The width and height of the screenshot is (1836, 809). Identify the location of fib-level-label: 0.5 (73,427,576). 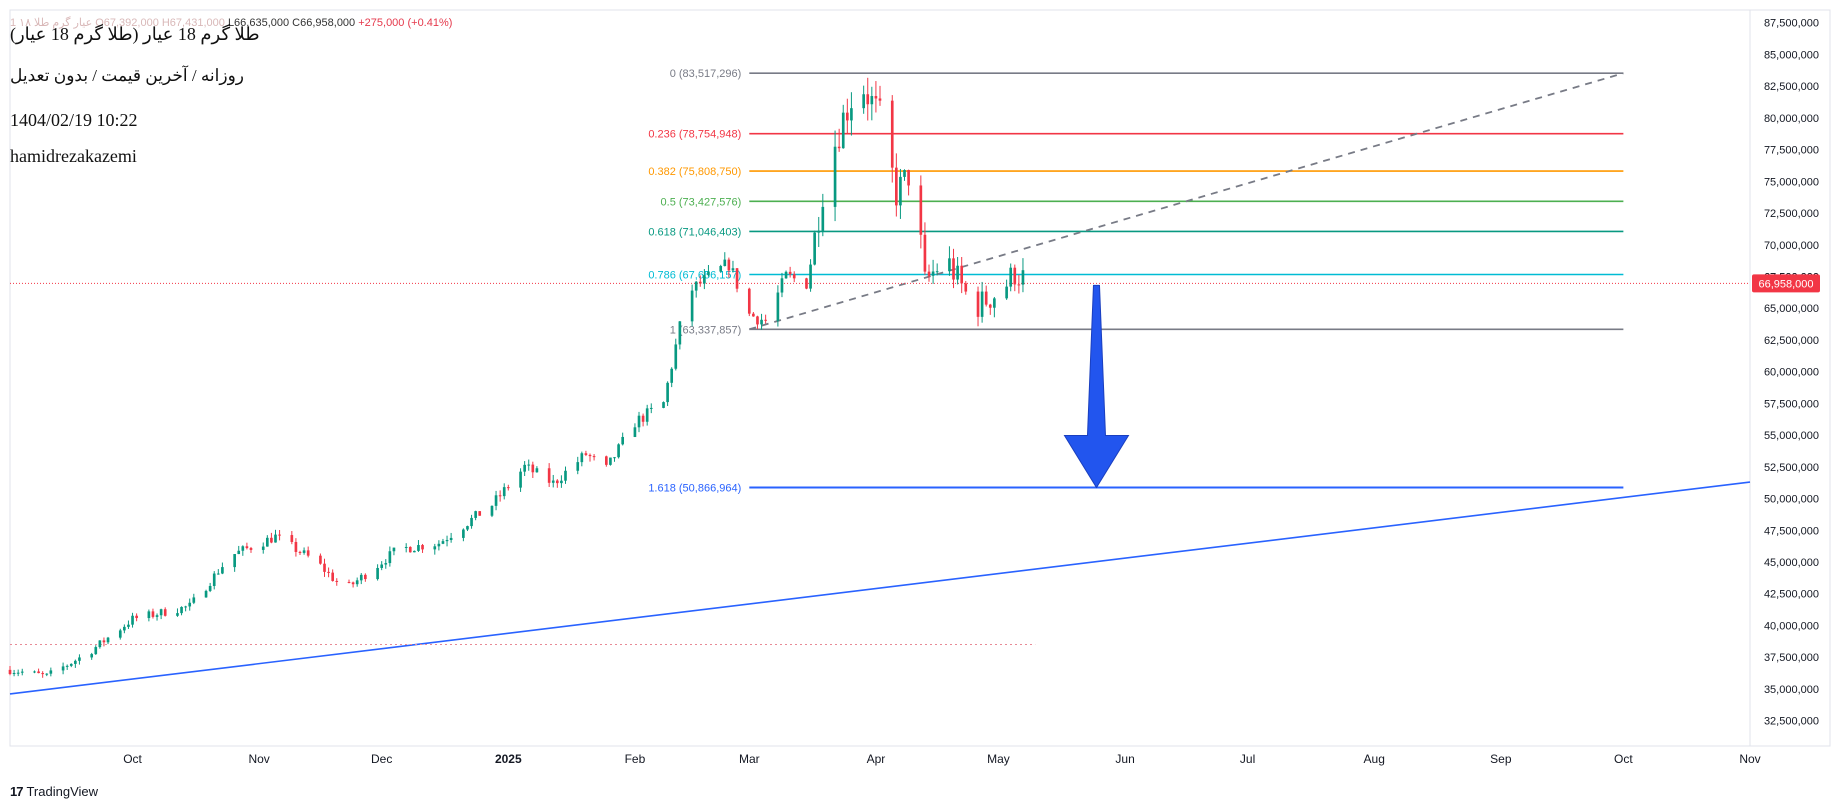
(701, 202).